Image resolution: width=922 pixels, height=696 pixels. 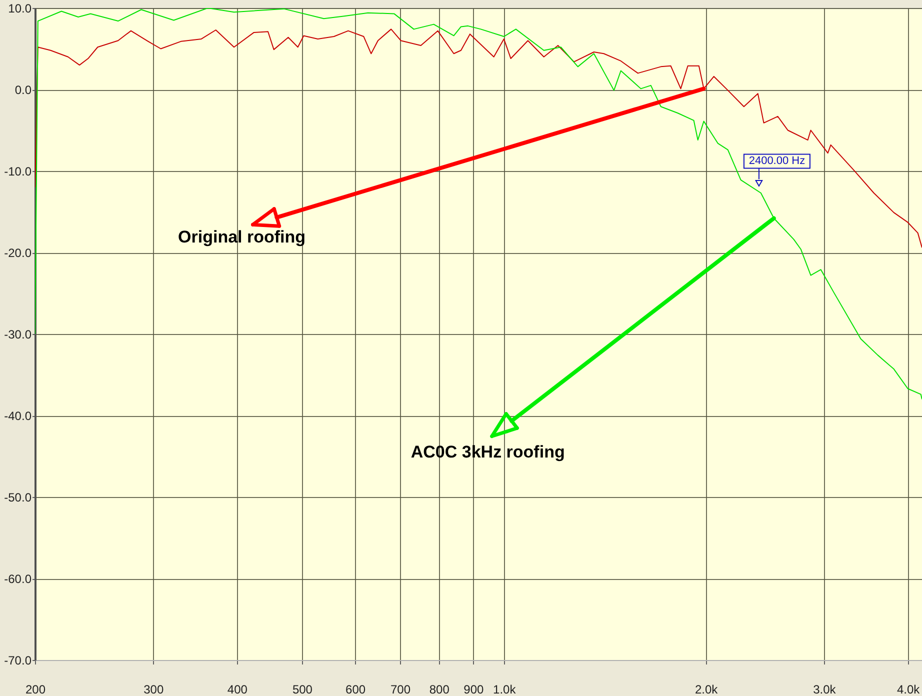 I want to click on x-tick-label: 800, so click(x=439, y=689).